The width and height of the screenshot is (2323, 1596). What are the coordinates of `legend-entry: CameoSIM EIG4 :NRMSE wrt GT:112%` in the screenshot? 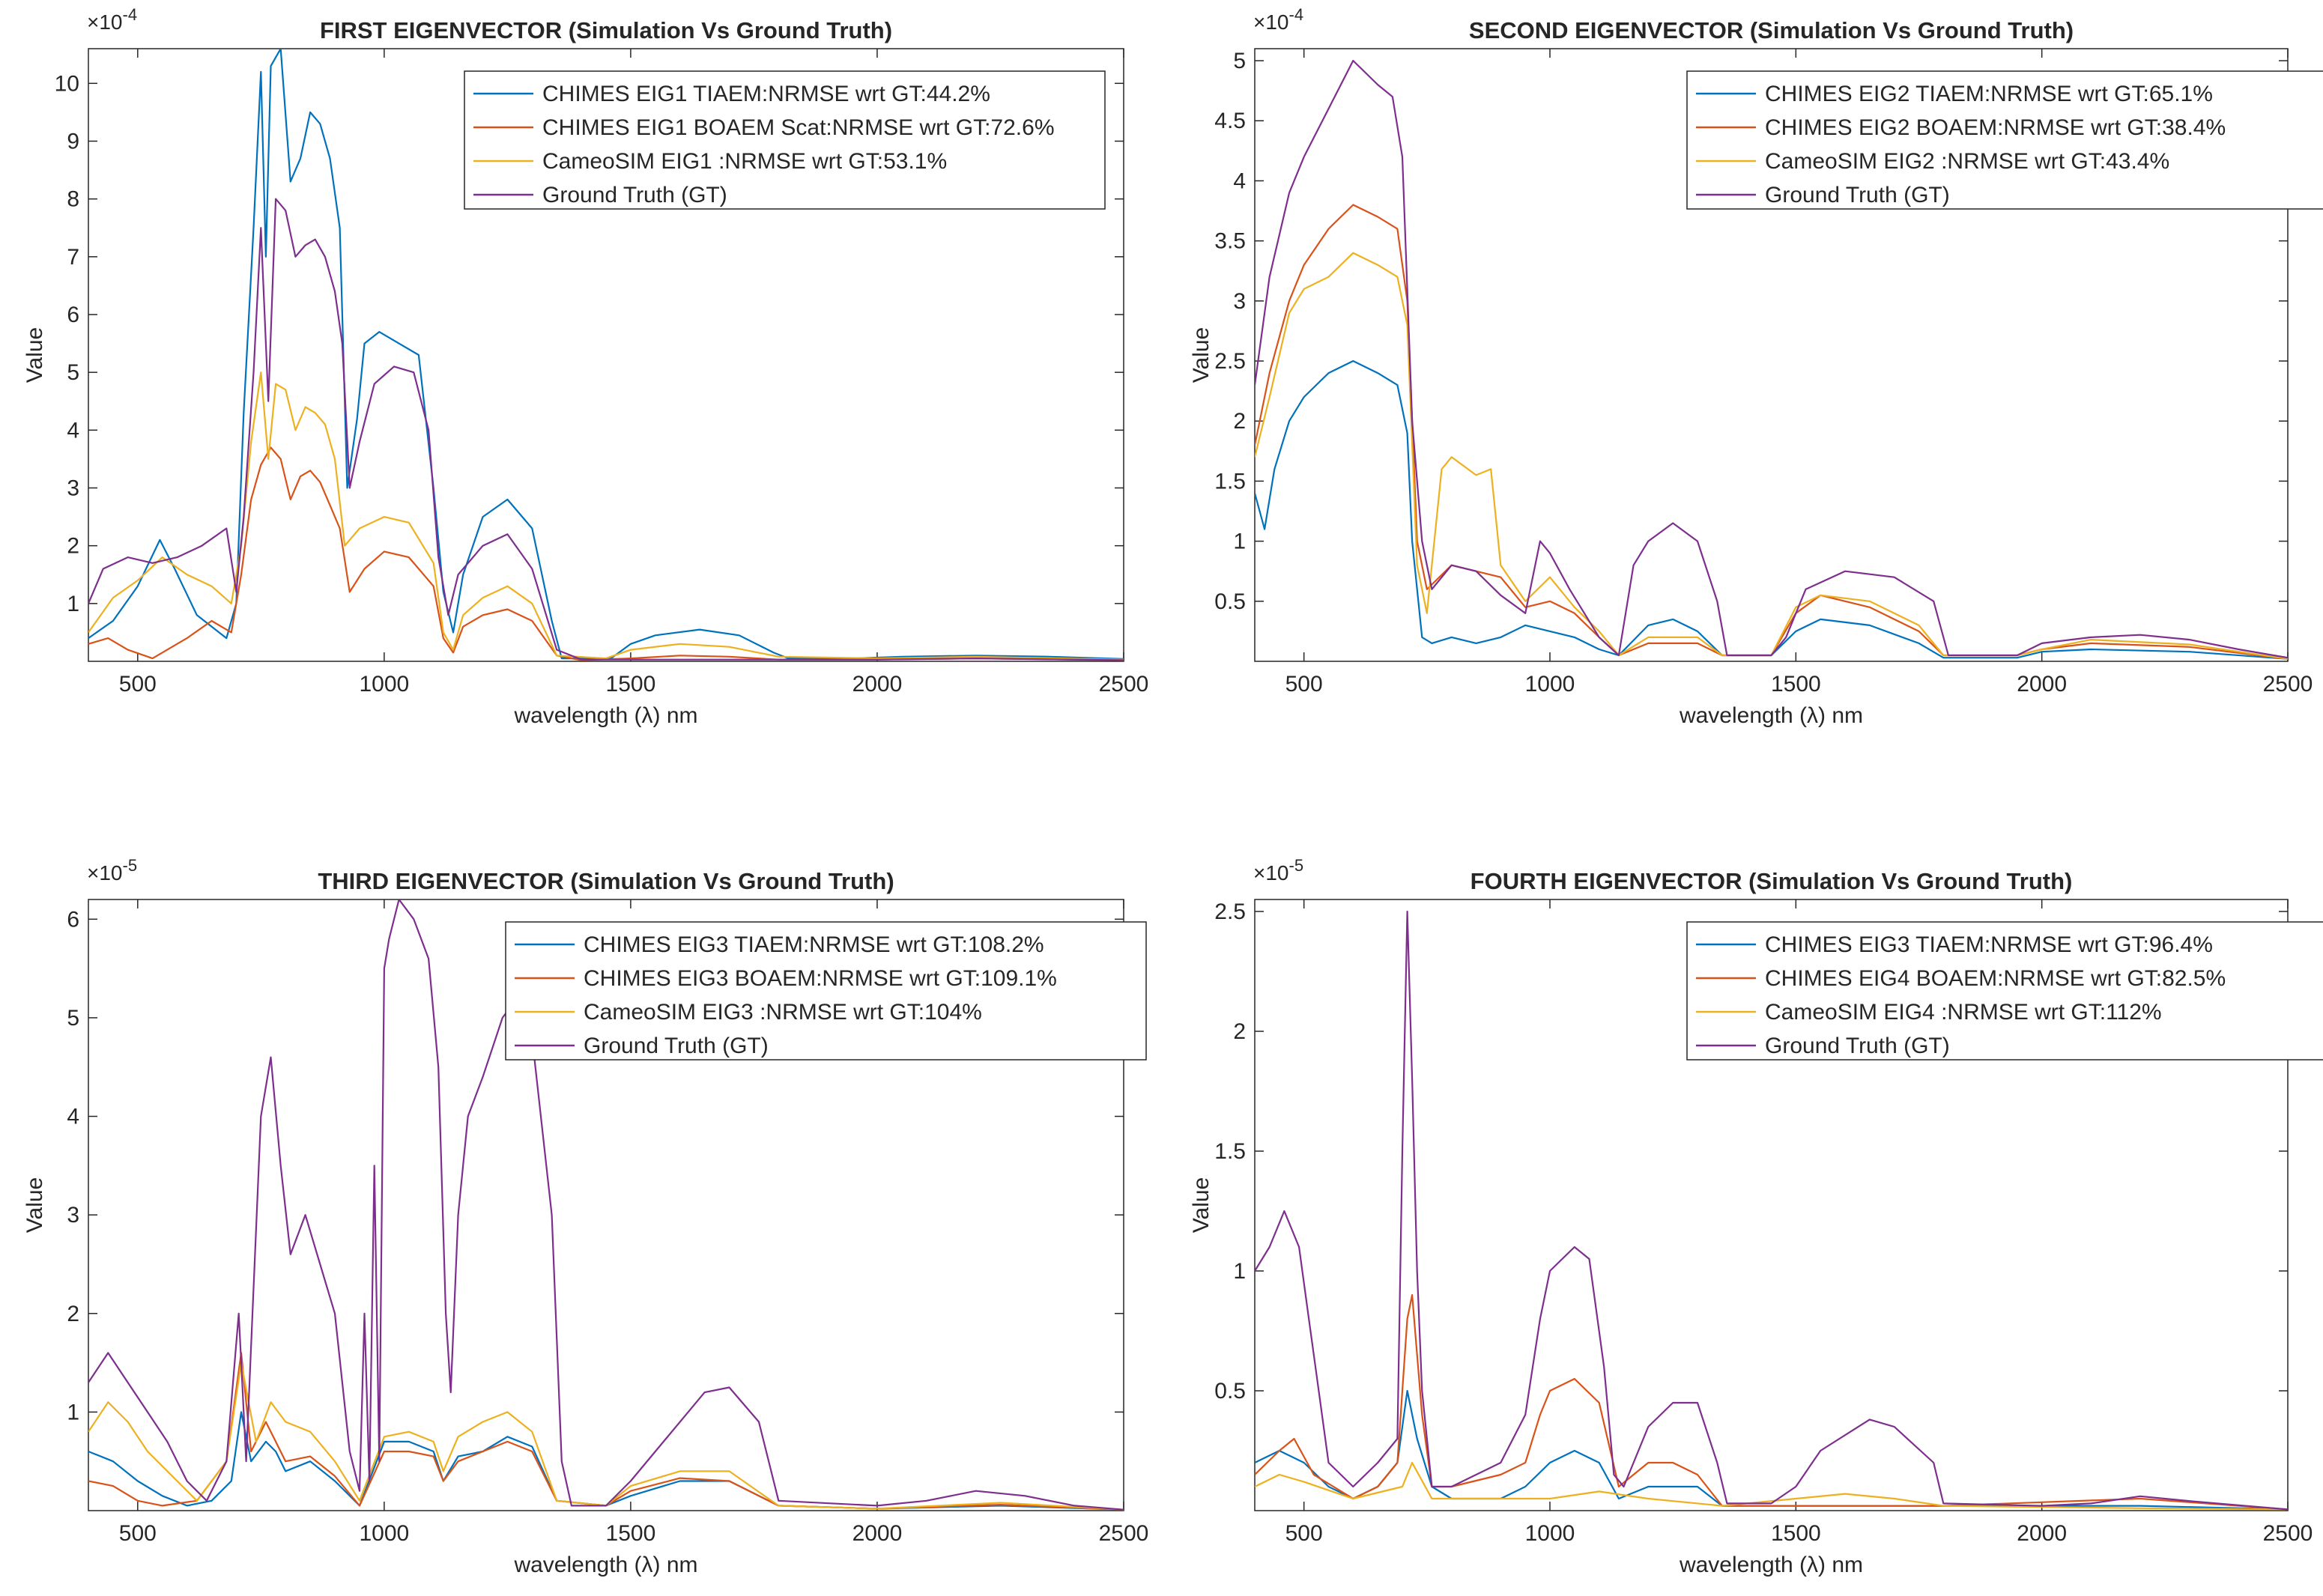 It's located at (1963, 1012).